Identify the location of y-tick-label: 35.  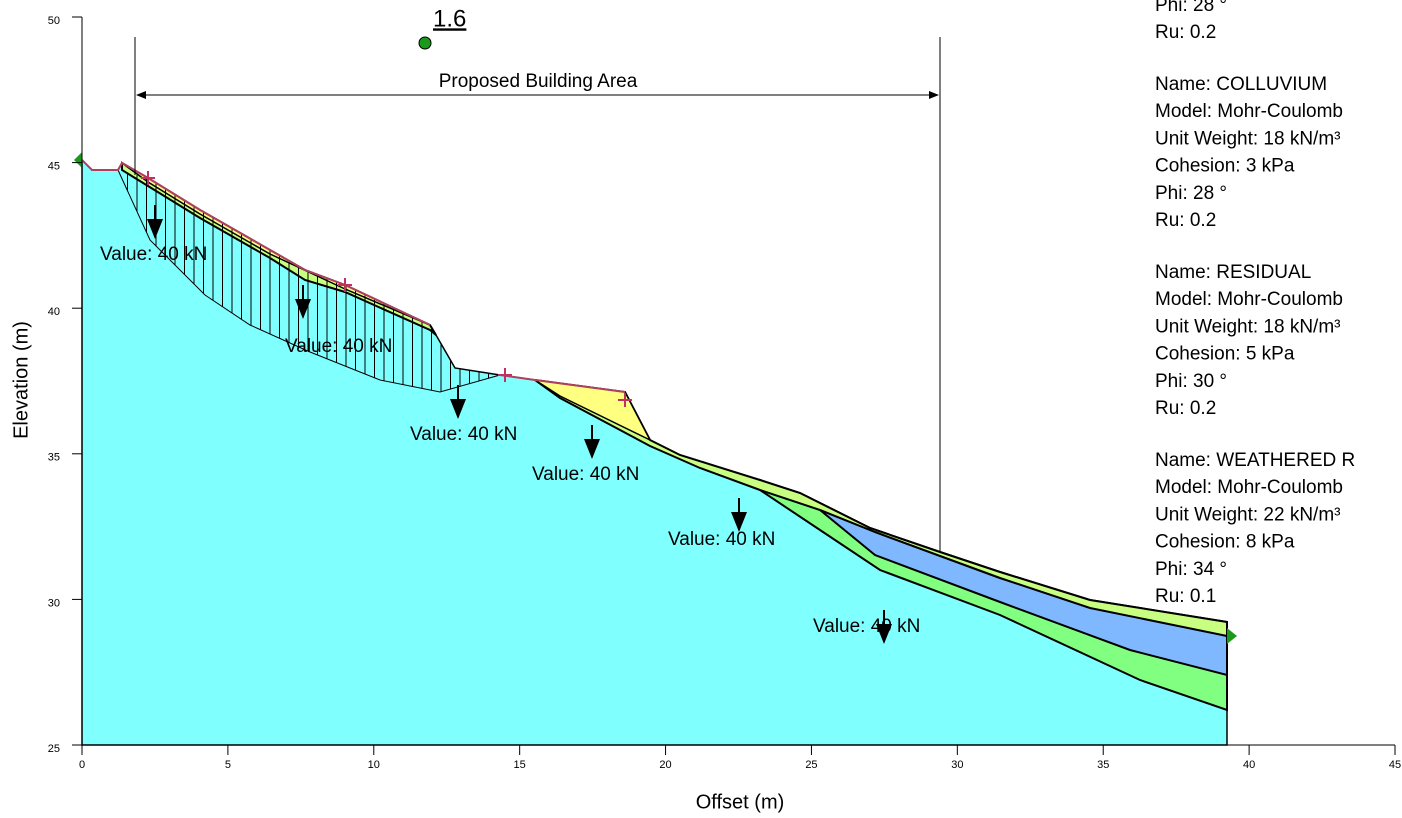
(54, 458).